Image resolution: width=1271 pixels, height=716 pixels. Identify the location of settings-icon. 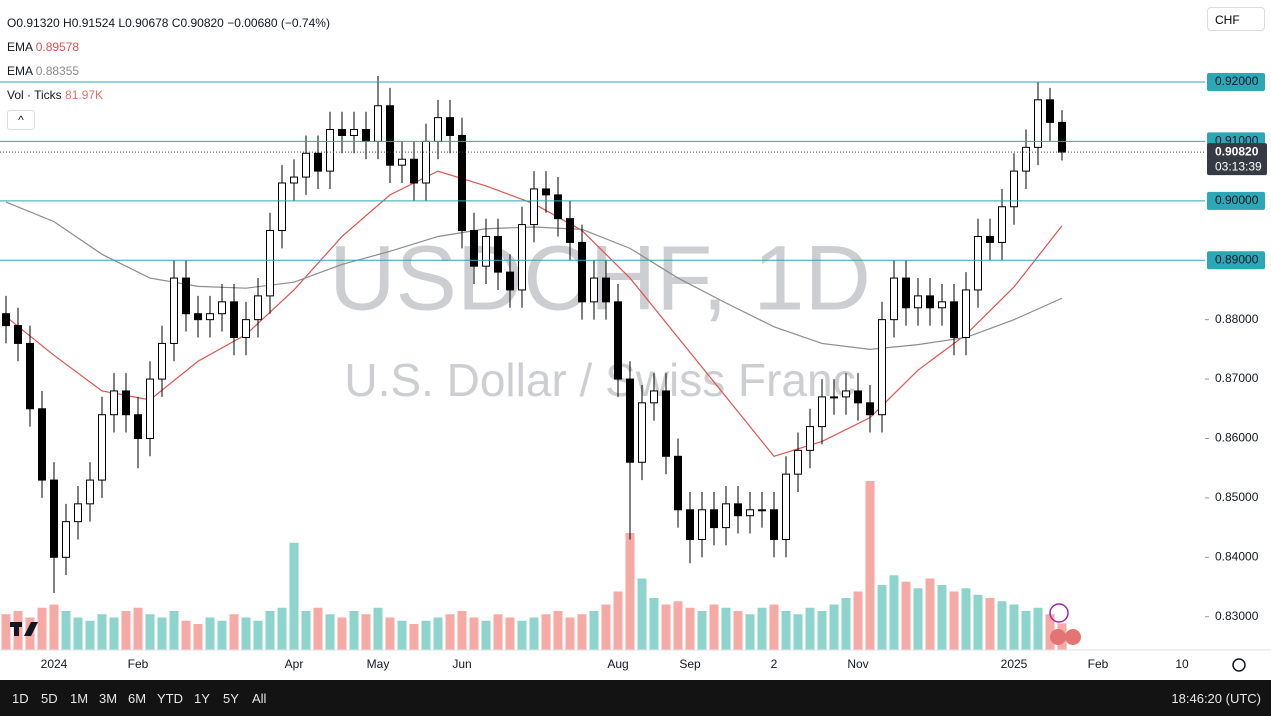
(1239, 665).